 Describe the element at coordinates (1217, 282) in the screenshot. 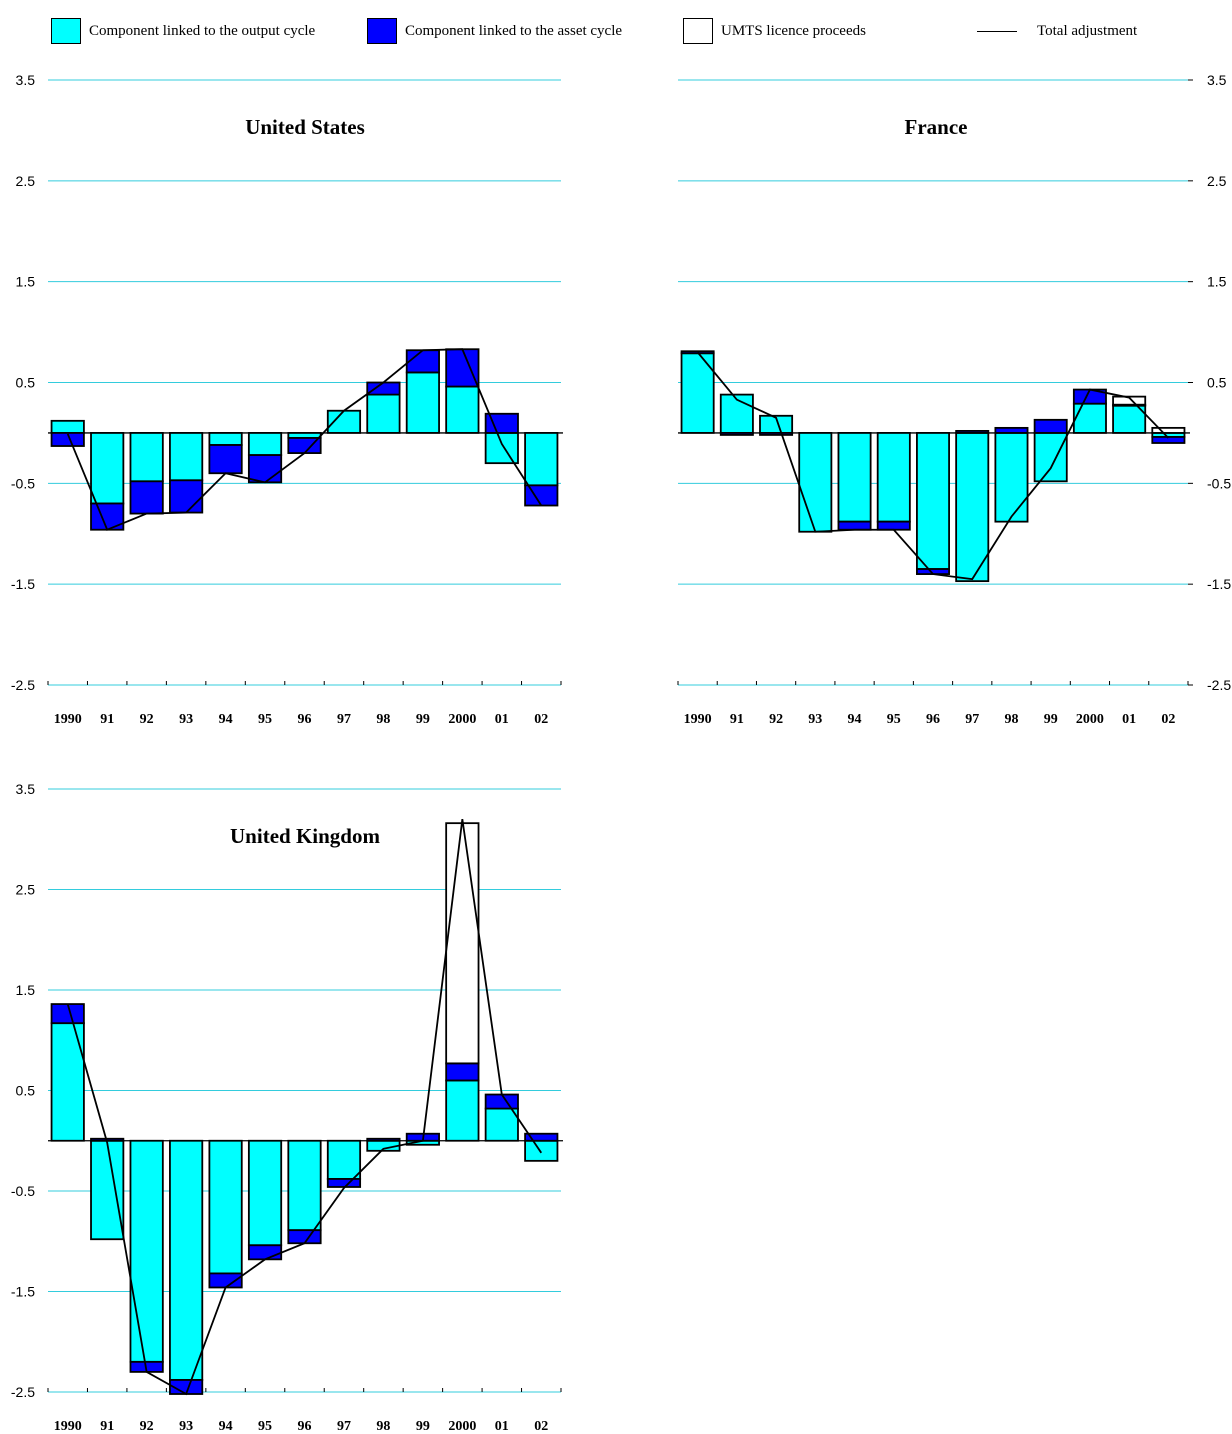

I see `y-tick-label: 1.5` at that location.